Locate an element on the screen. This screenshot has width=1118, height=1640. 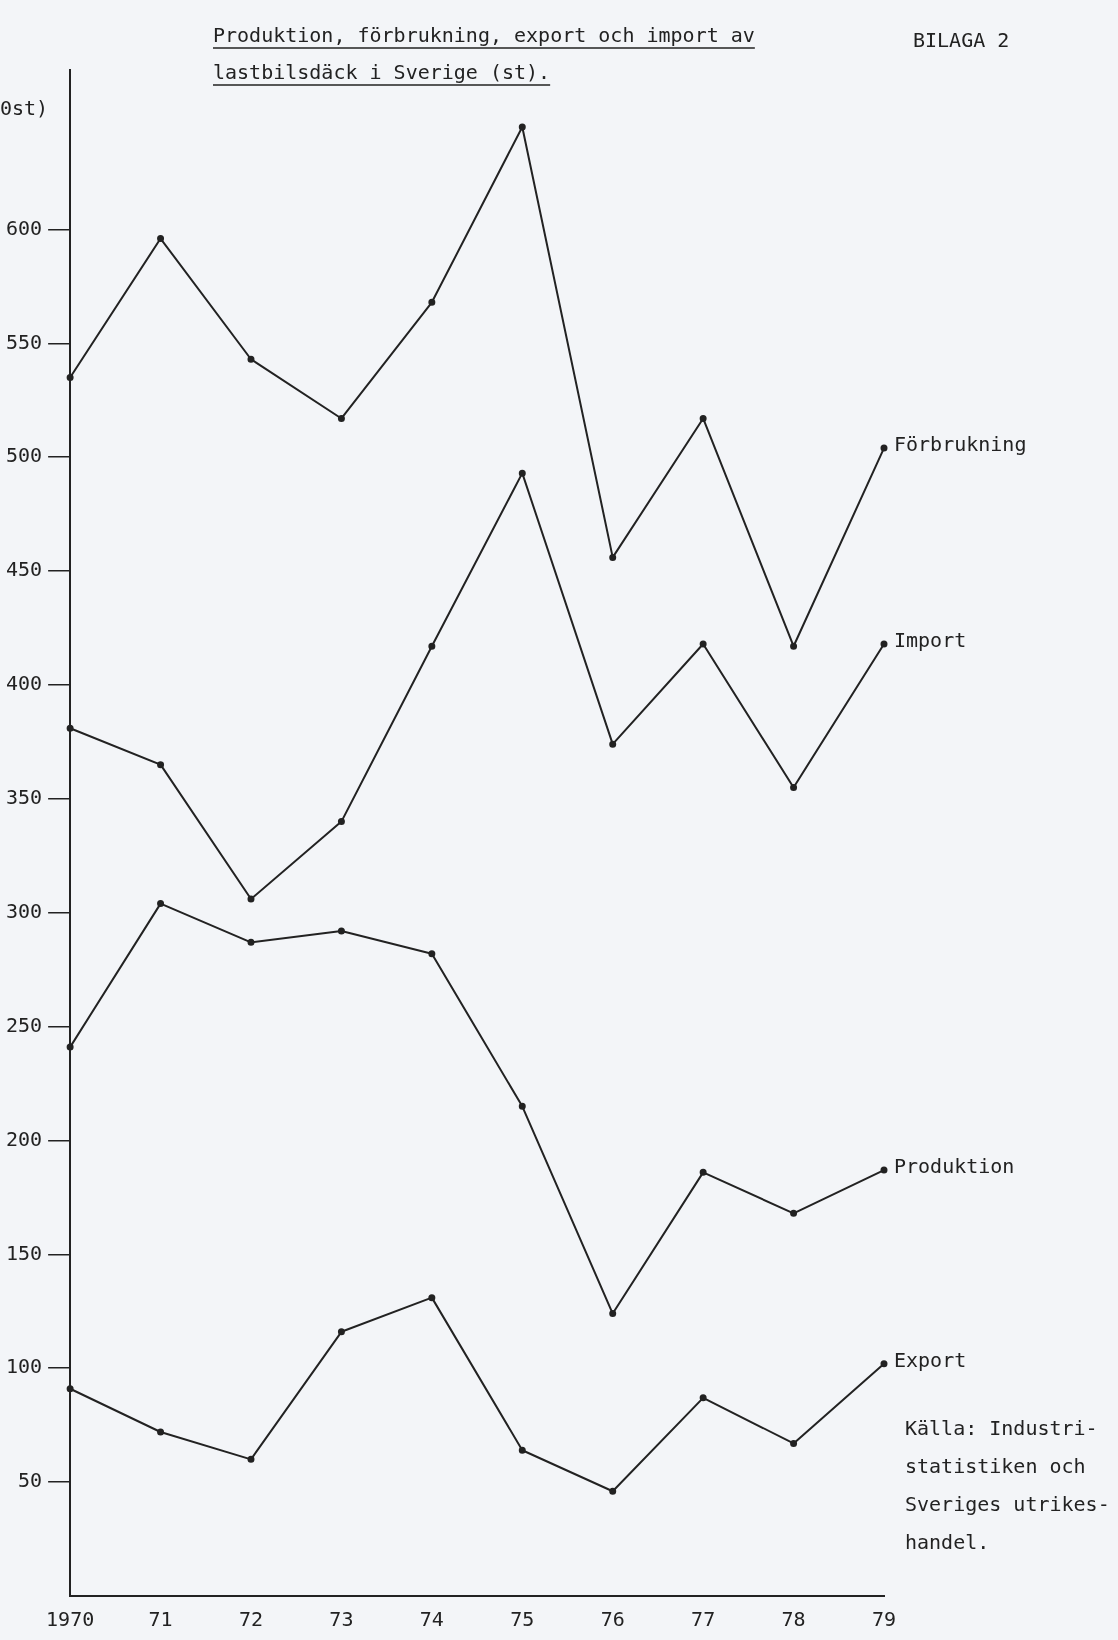
x-tick-label: 73 is located at coordinates (341, 1619).